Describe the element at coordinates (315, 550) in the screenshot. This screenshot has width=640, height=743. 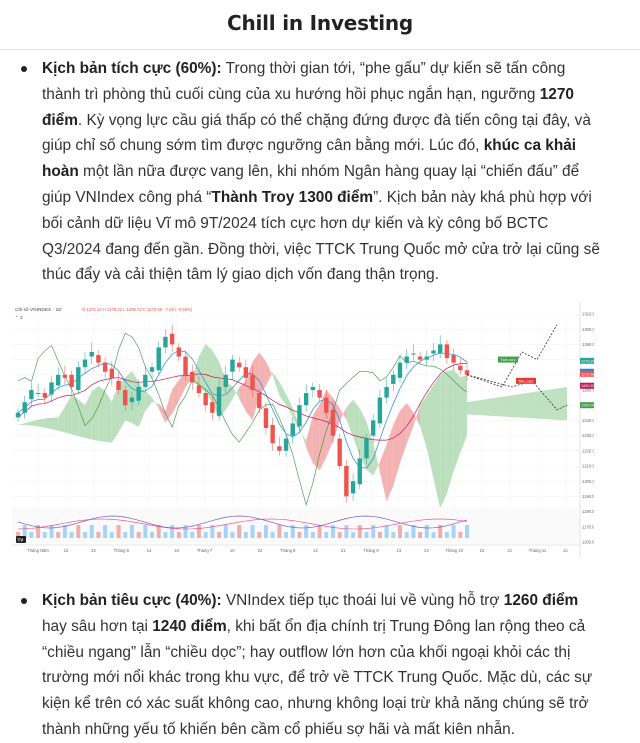
I see `x-tick-label: 12` at that location.